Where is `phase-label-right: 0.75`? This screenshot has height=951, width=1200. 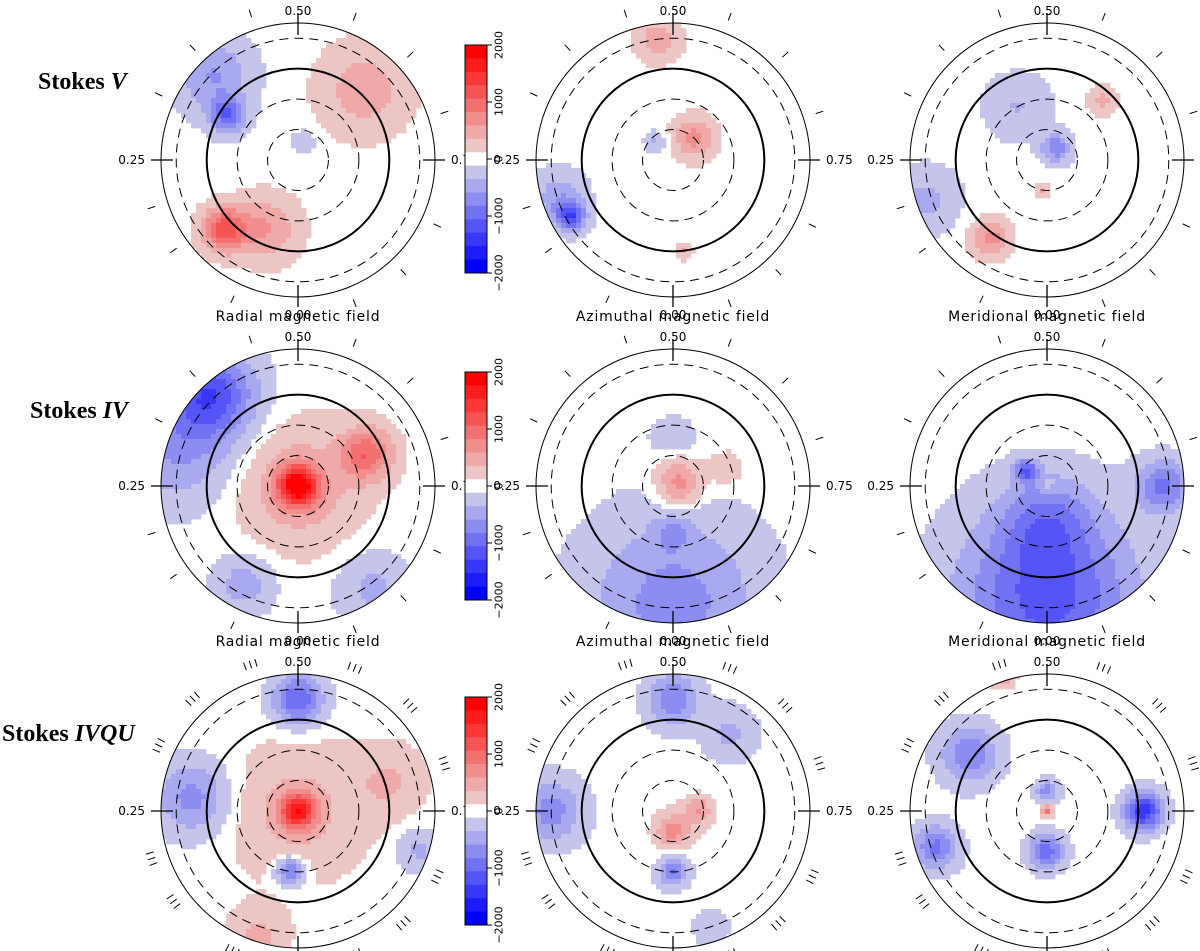
phase-label-right: 0.75 is located at coordinates (839, 486).